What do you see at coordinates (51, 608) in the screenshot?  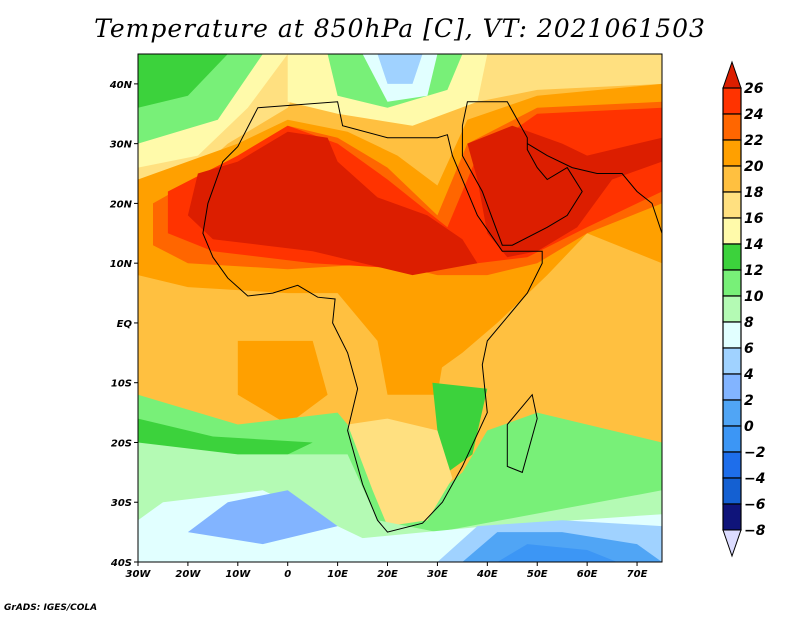 I see `grads-credit: GrADS: IGES/COLA` at bounding box center [51, 608].